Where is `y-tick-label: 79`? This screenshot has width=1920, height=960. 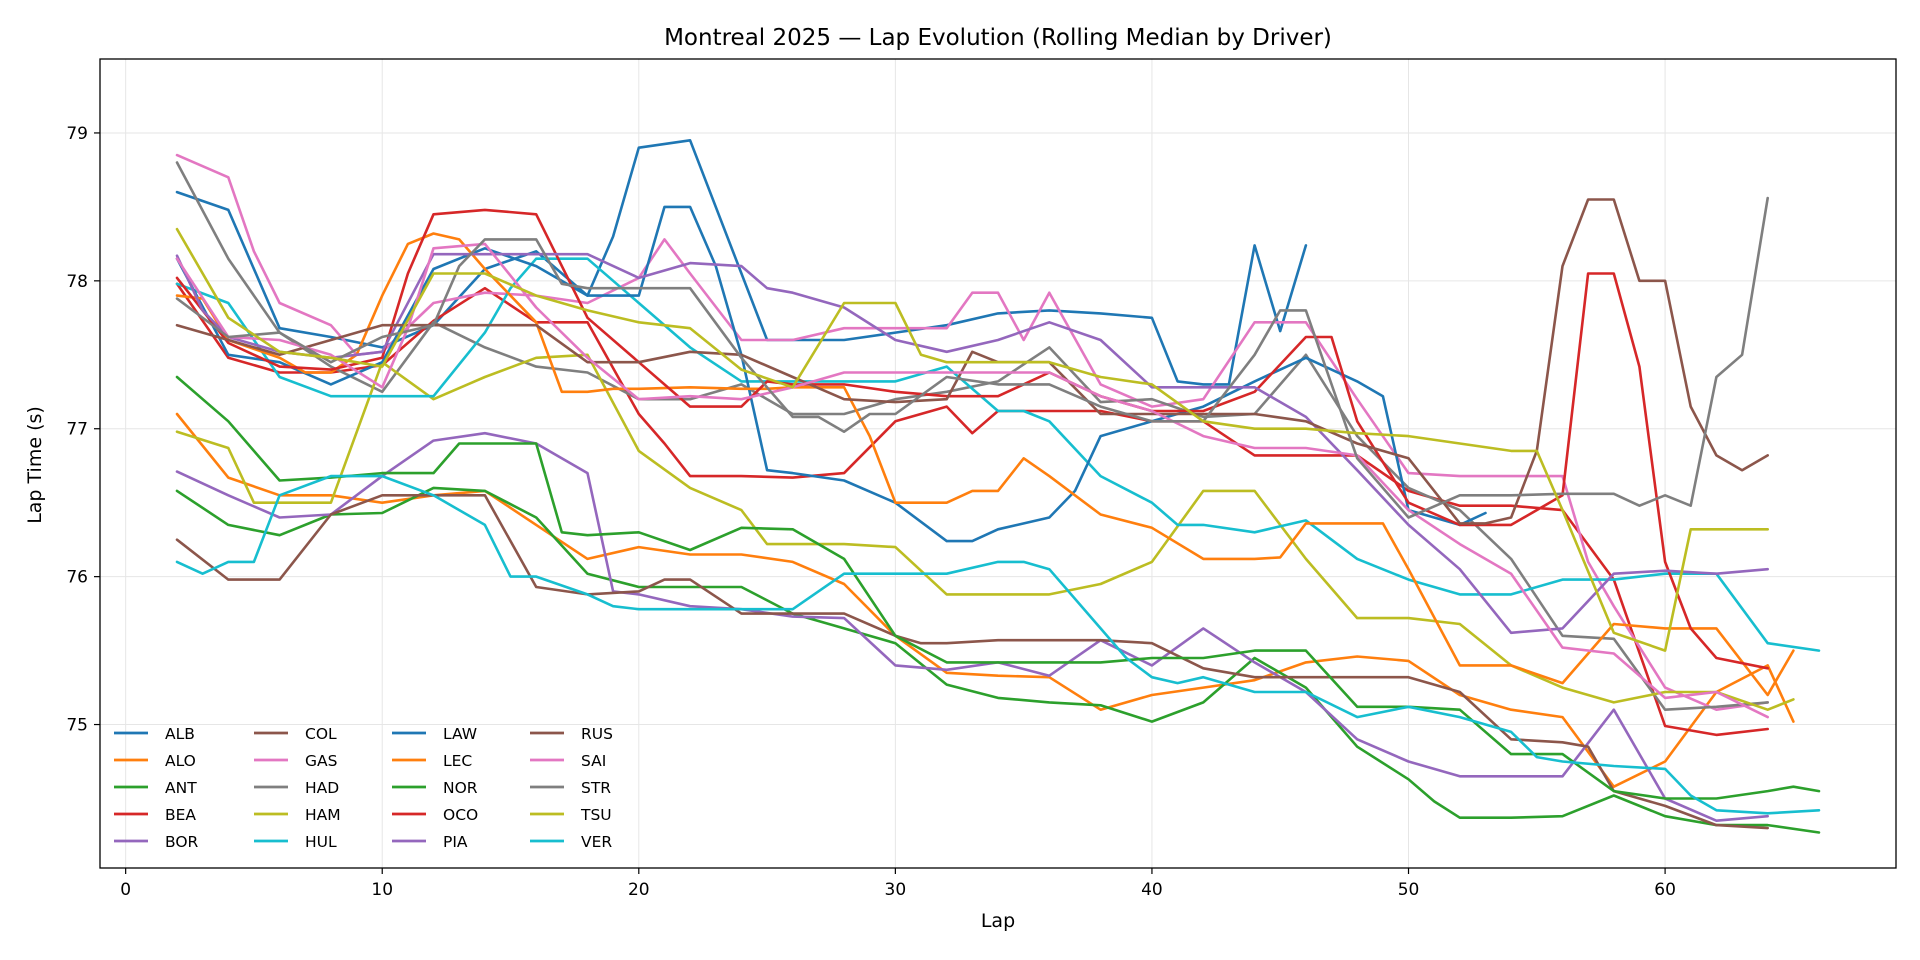 y-tick-label: 79 is located at coordinates (77, 134).